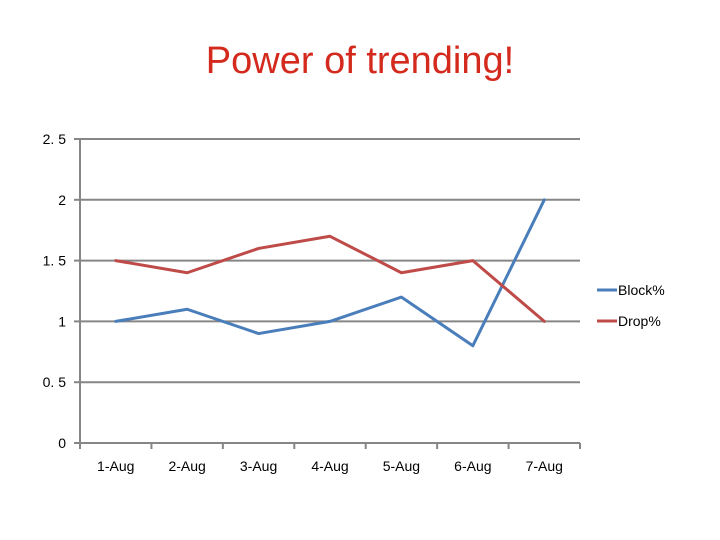 The height and width of the screenshot is (540, 720). Describe the element at coordinates (115, 466) in the screenshot. I see `xtick-label-0: 1-Aug` at that location.